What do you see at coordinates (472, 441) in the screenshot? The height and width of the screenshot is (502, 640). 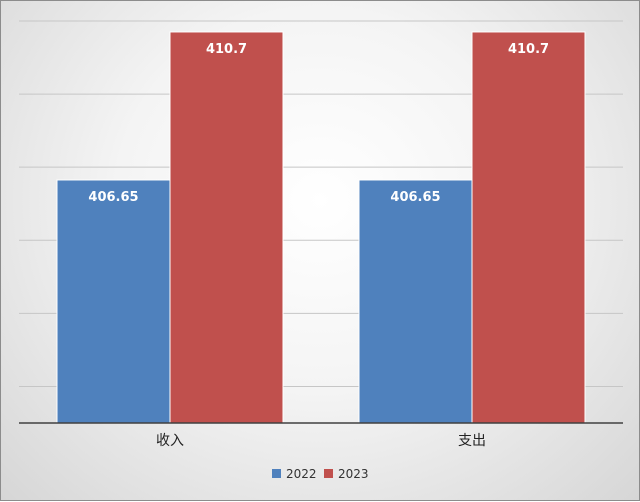 I see `category-label: 支出` at bounding box center [472, 441].